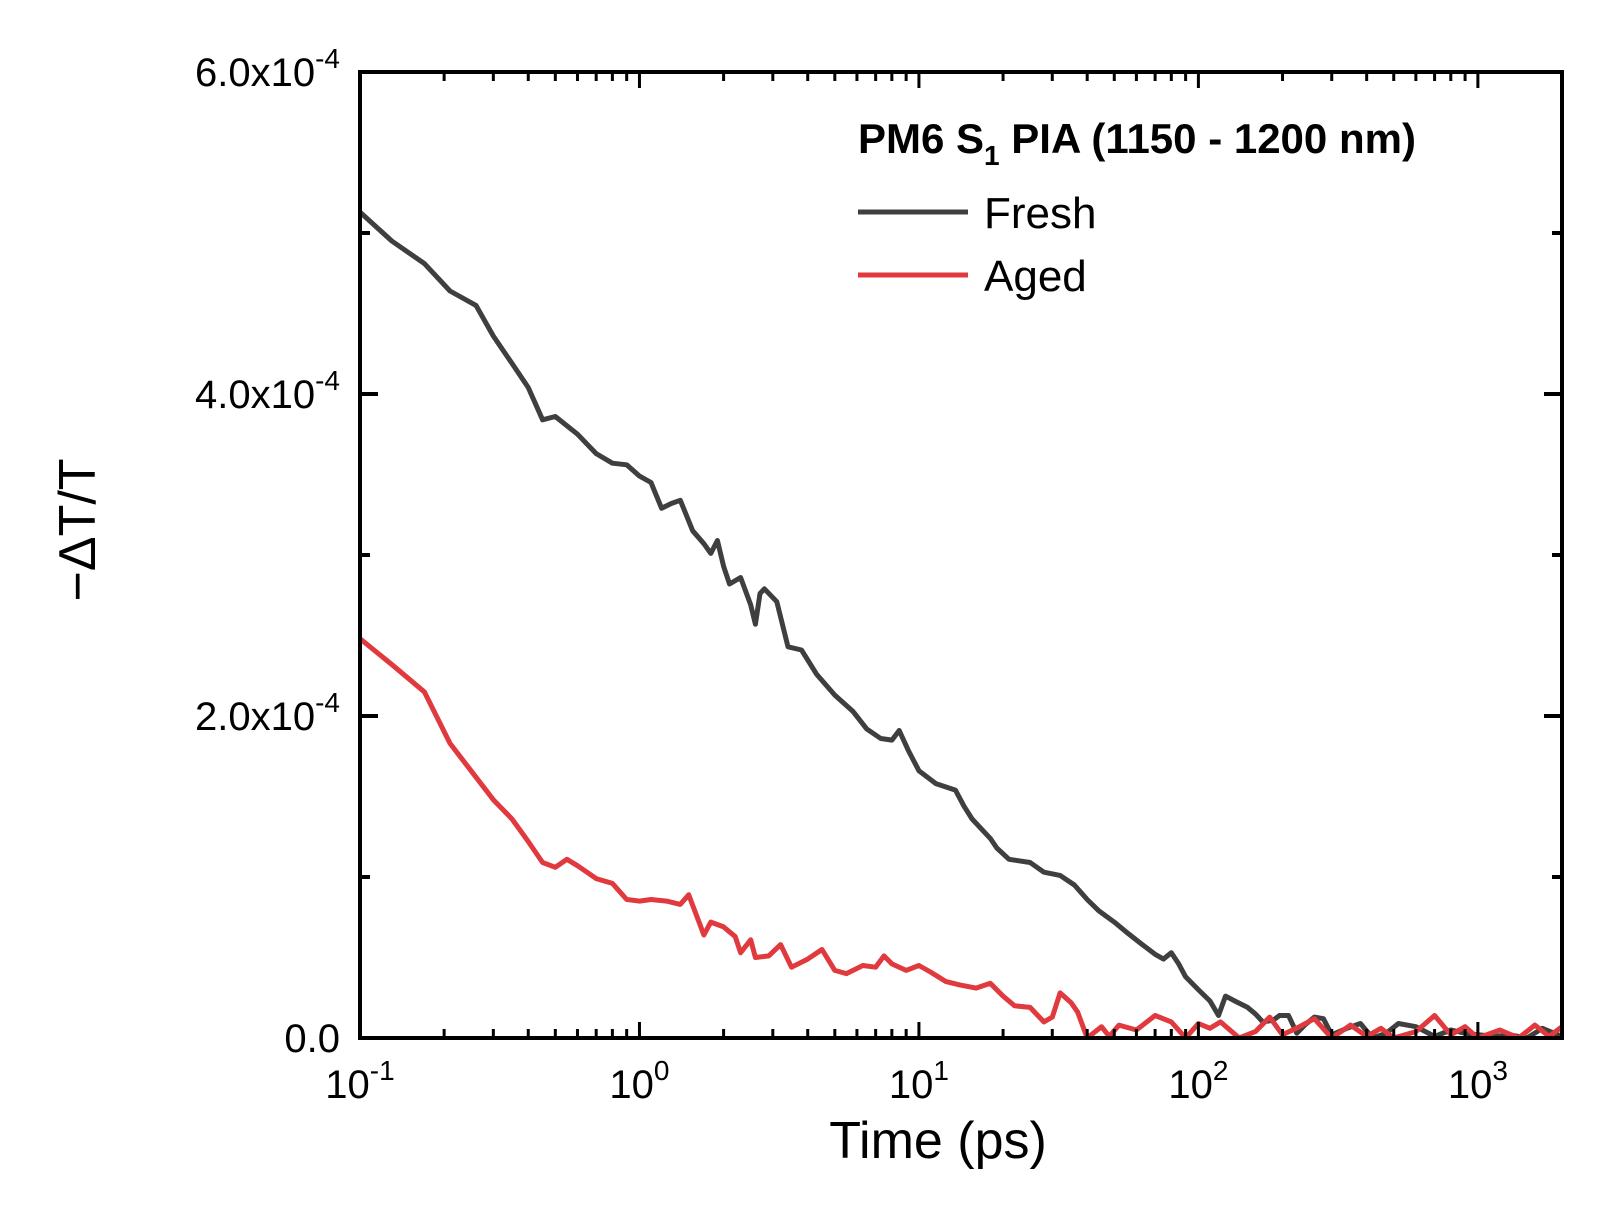  I want to click on x-tick-label: 10², so click(1198, 1081).